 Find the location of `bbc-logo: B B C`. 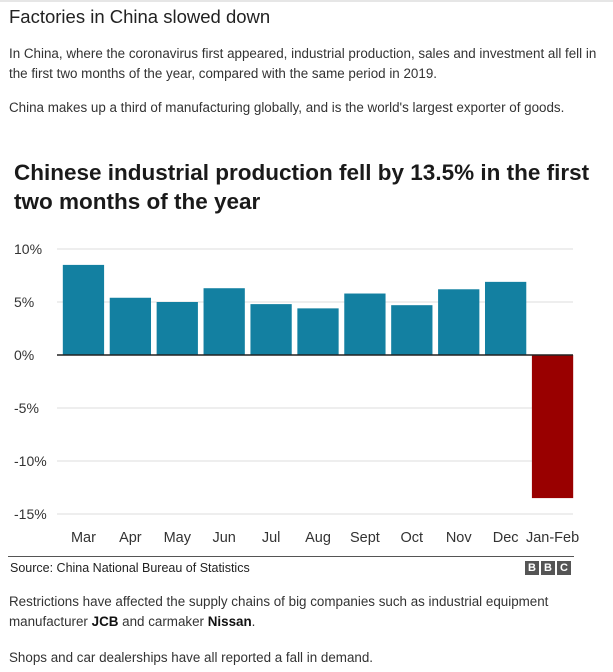

bbc-logo: B B C is located at coordinates (548, 568).